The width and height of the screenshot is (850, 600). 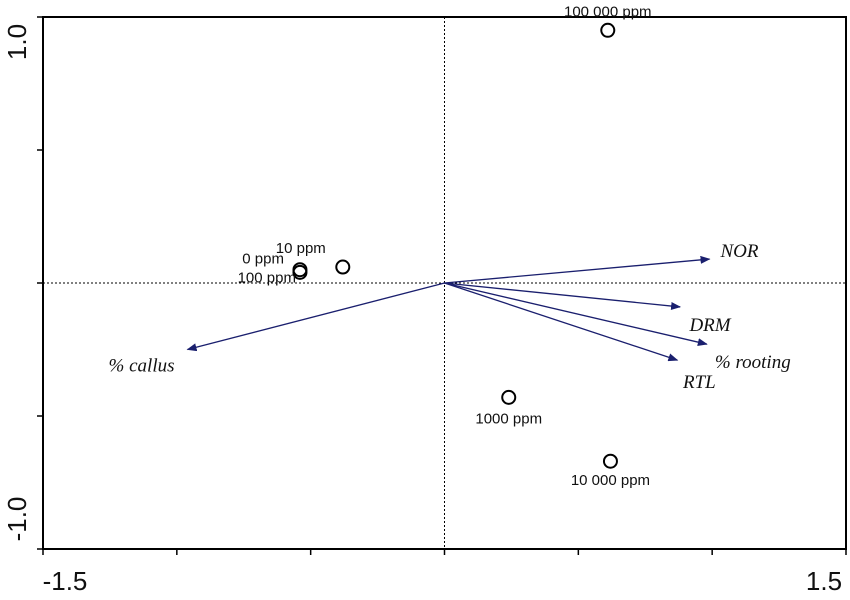 I want to click on vector-label: DRM, so click(x=709, y=325).